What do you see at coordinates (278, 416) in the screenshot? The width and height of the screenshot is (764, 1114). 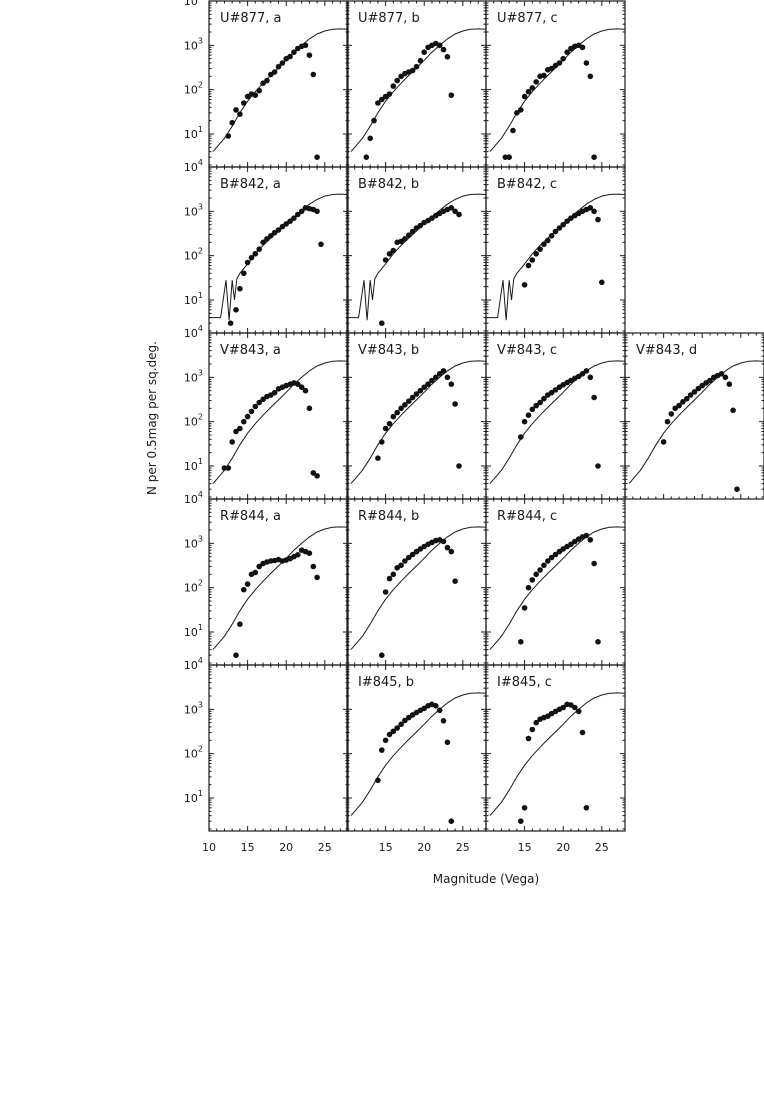 I see `panel-v-843-a: V#843, a` at bounding box center [278, 416].